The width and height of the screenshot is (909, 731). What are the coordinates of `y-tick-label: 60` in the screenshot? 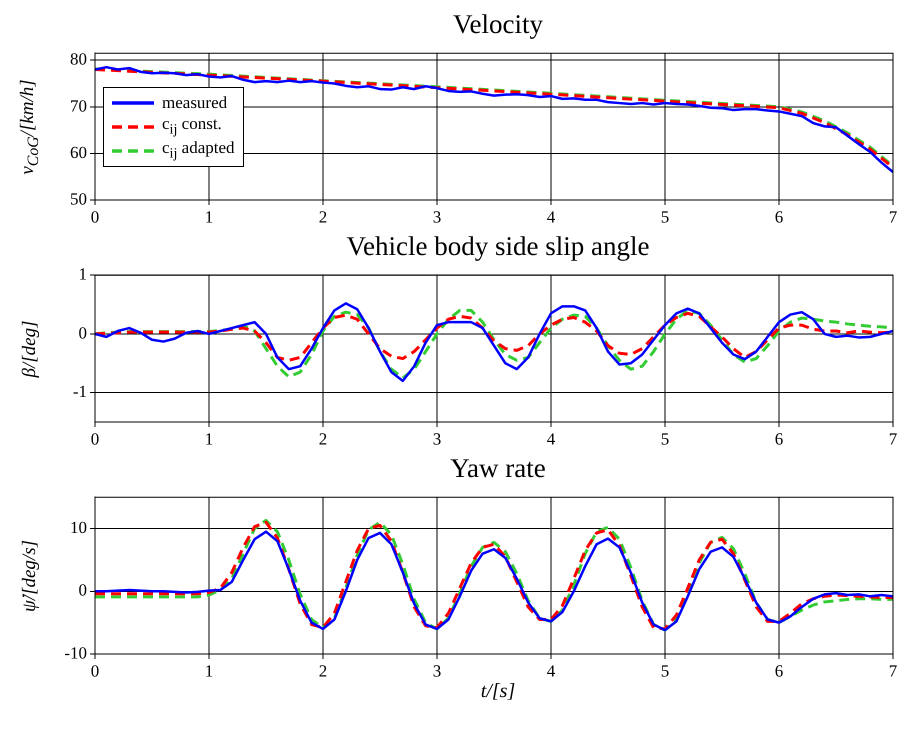 It's located at (78, 152).